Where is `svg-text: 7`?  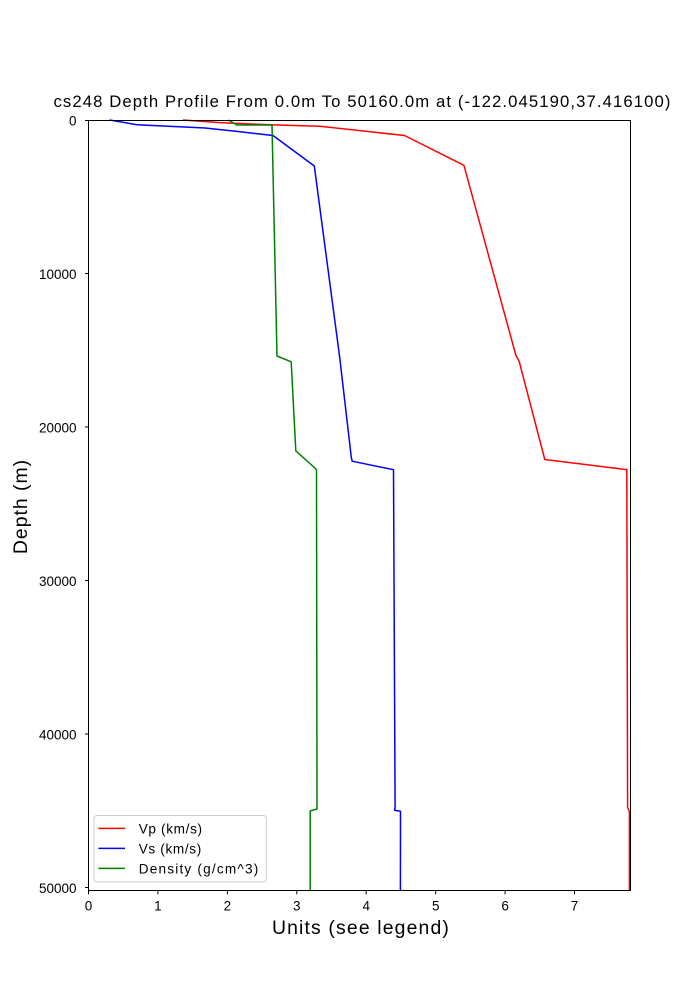 svg-text: 7 is located at coordinates (575, 906).